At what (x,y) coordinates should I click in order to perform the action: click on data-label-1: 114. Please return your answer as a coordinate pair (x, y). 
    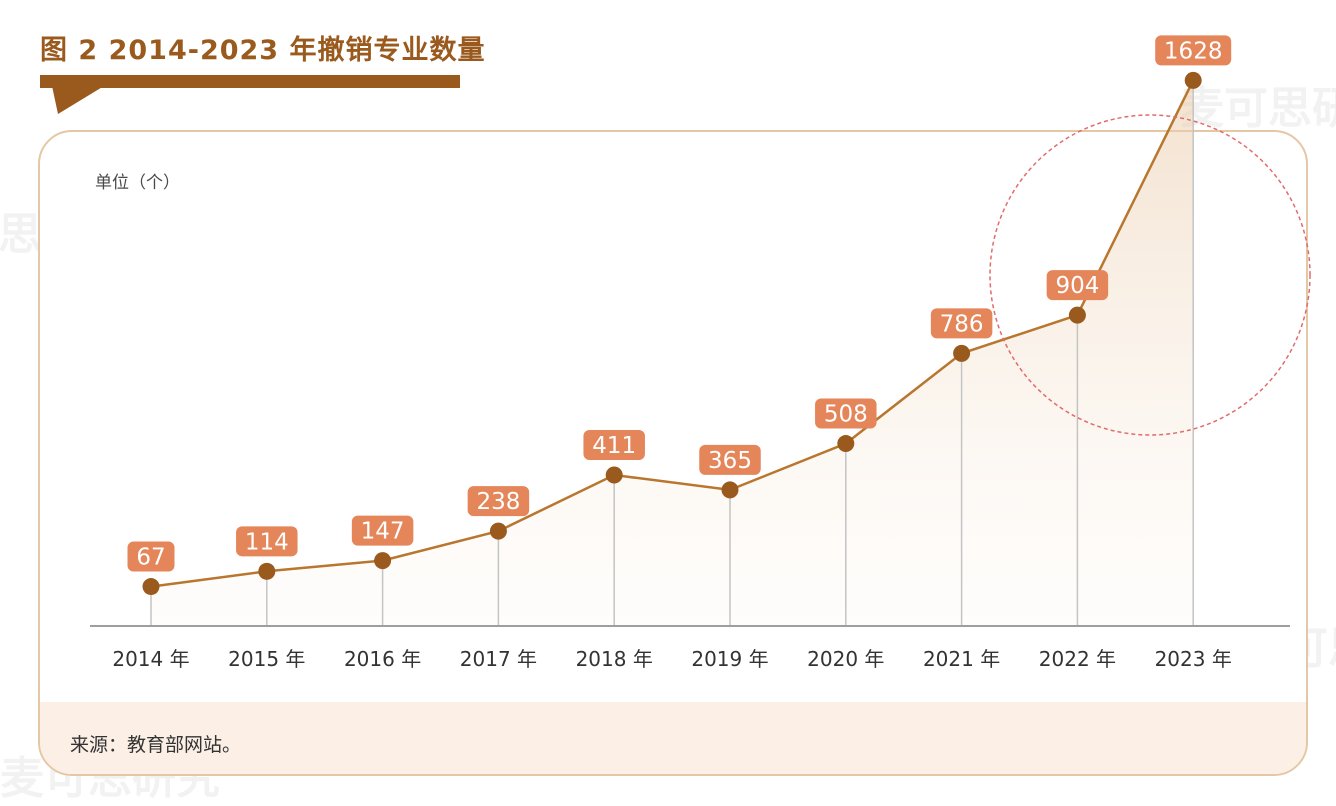
    Looking at the image, I should click on (267, 542).